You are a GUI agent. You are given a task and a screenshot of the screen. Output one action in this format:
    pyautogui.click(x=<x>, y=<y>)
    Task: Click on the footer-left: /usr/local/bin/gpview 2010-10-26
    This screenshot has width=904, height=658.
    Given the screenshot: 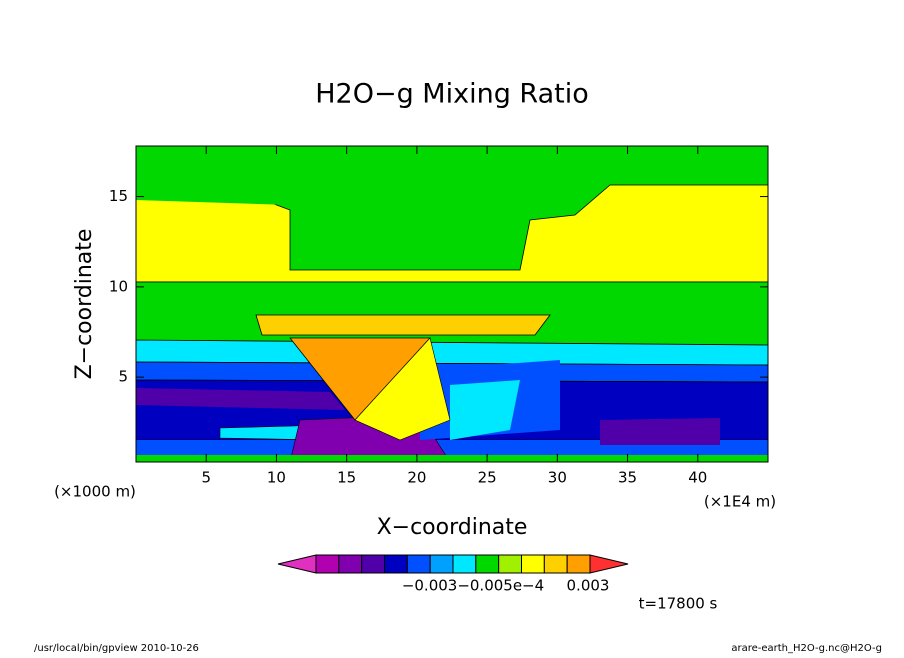 What is the action you would take?
    pyautogui.click(x=116, y=648)
    